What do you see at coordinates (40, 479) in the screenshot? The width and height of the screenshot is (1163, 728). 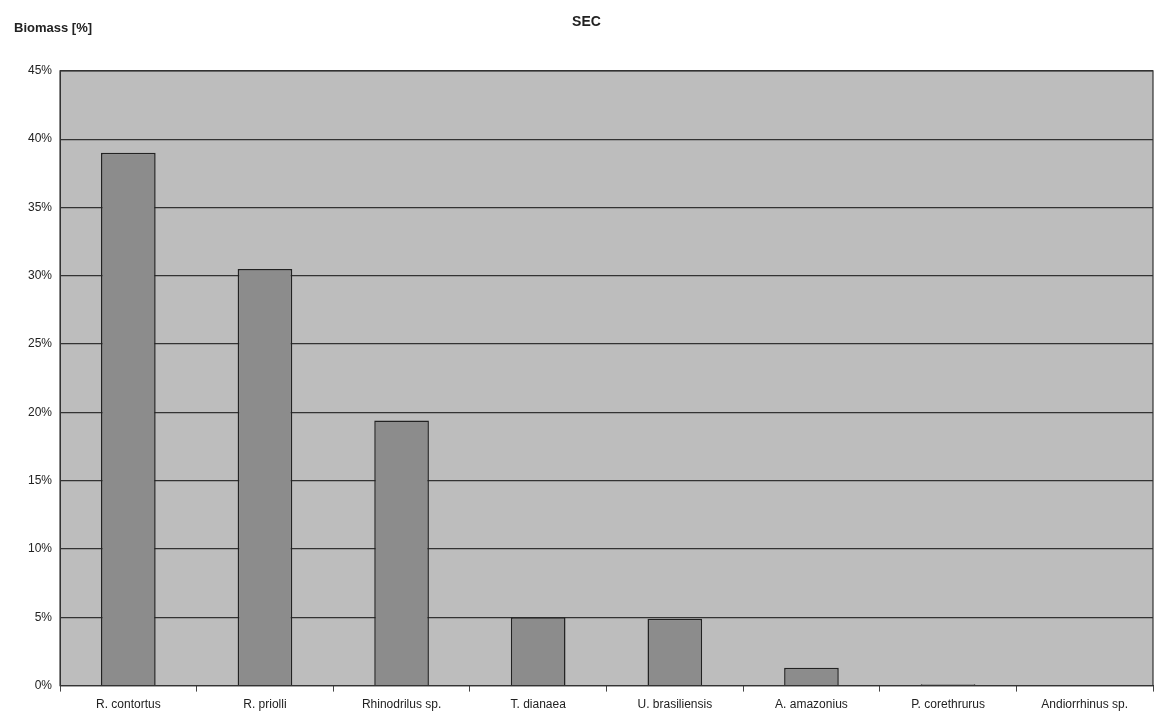 I see `y-tick-label: 15%` at bounding box center [40, 479].